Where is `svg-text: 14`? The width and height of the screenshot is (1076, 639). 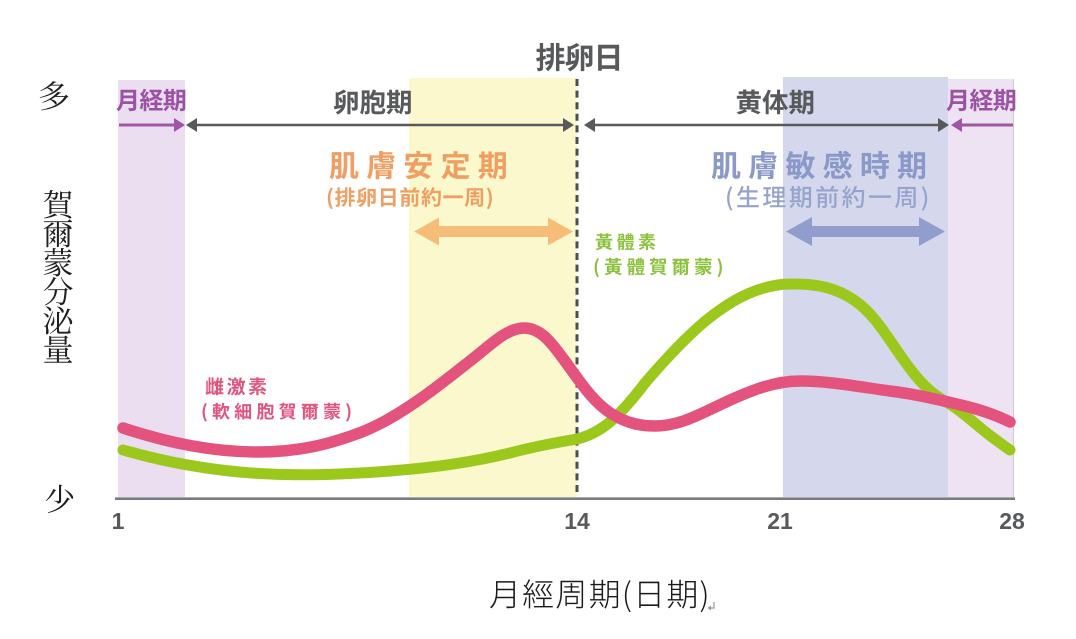
svg-text: 14 is located at coordinates (577, 521).